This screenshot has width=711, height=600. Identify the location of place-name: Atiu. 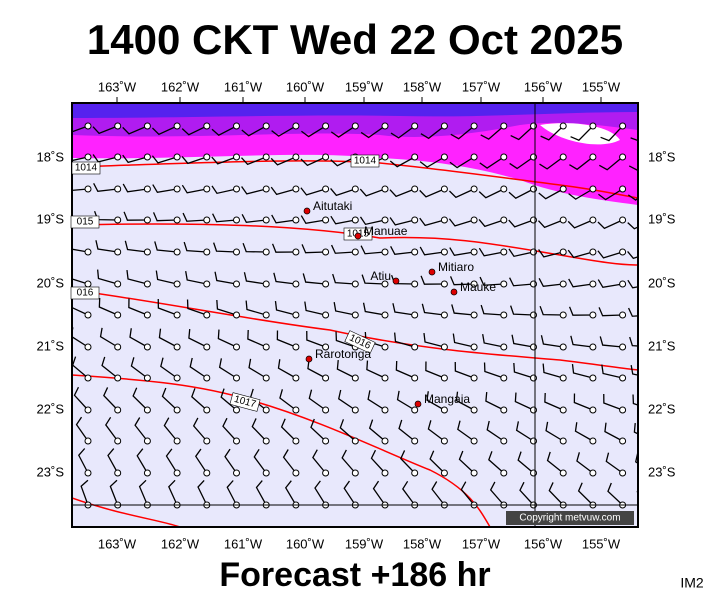
(380, 276).